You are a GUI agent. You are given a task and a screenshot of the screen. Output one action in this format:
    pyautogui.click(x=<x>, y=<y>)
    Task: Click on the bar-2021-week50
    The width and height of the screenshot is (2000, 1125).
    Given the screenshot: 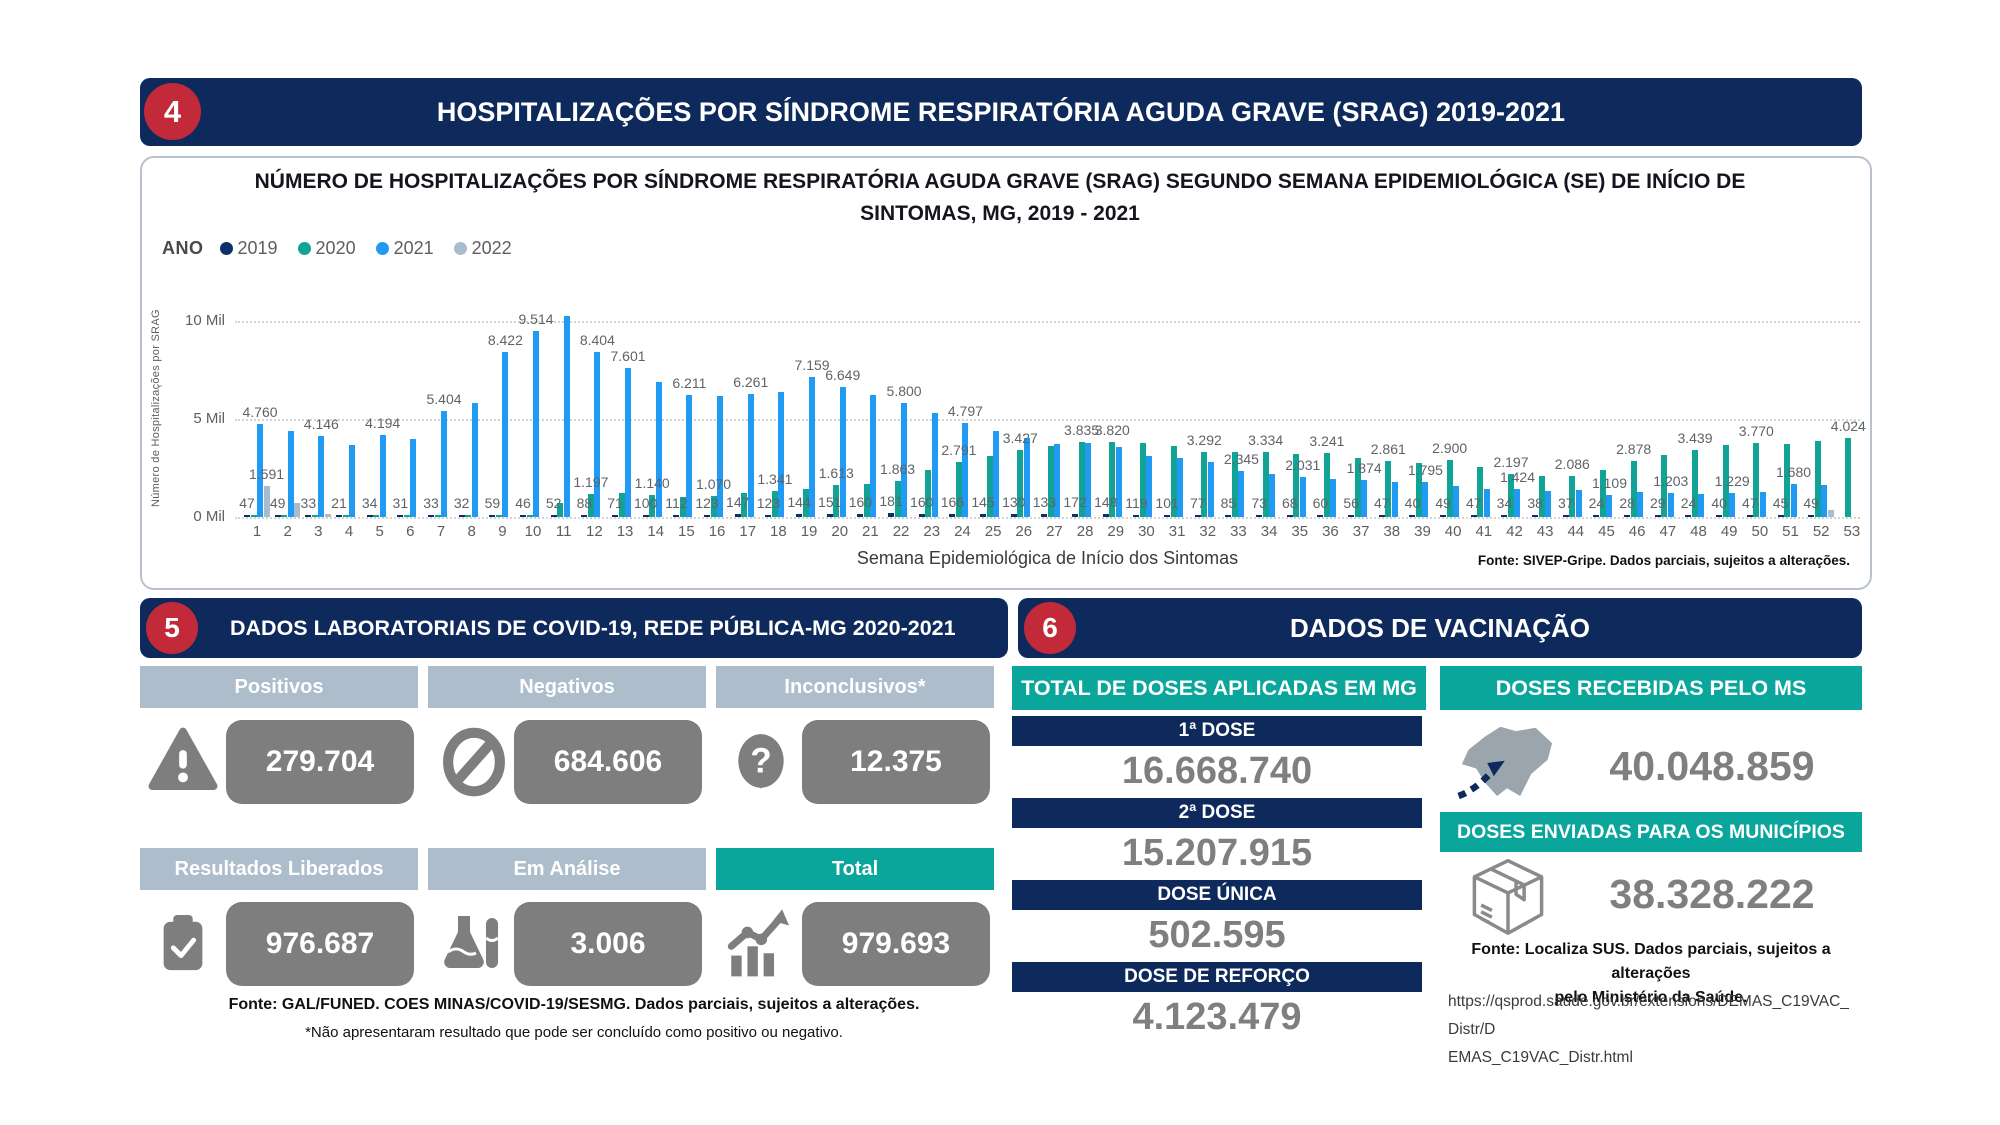 What is the action you would take?
    pyautogui.click(x=1762, y=504)
    